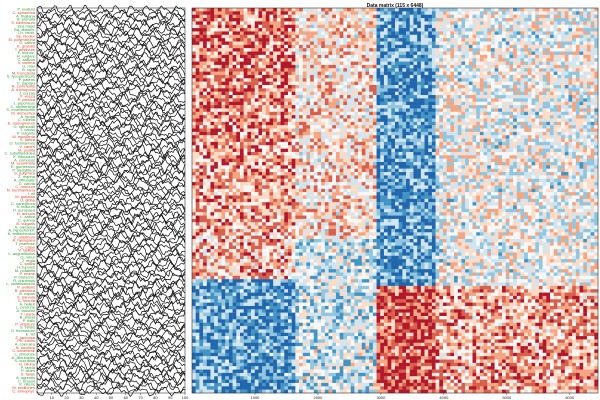  What do you see at coordinates (395, 6) in the screenshot?
I see `heatmap-title: Data matrix (115 x 6448)` at bounding box center [395, 6].